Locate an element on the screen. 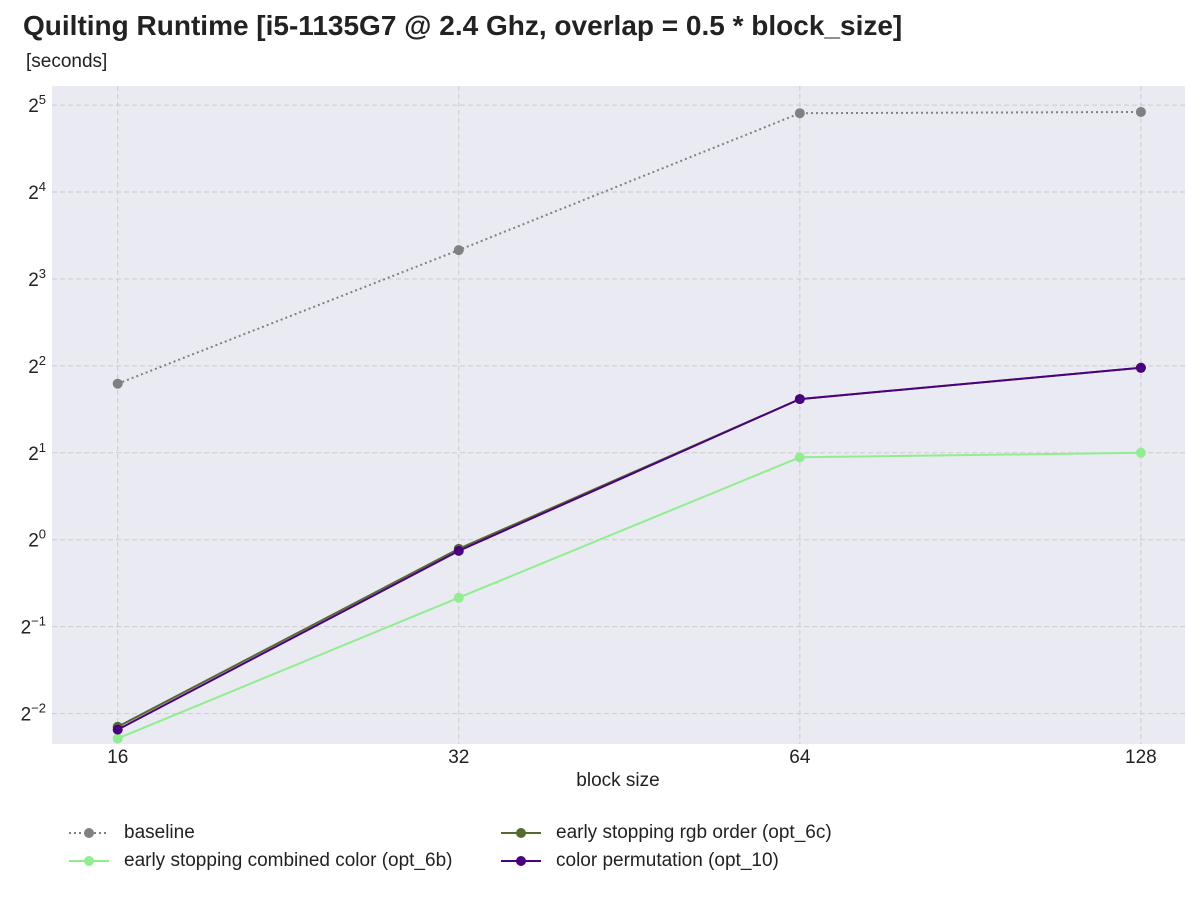  y-tick-label: 21 is located at coordinates (37, 452).